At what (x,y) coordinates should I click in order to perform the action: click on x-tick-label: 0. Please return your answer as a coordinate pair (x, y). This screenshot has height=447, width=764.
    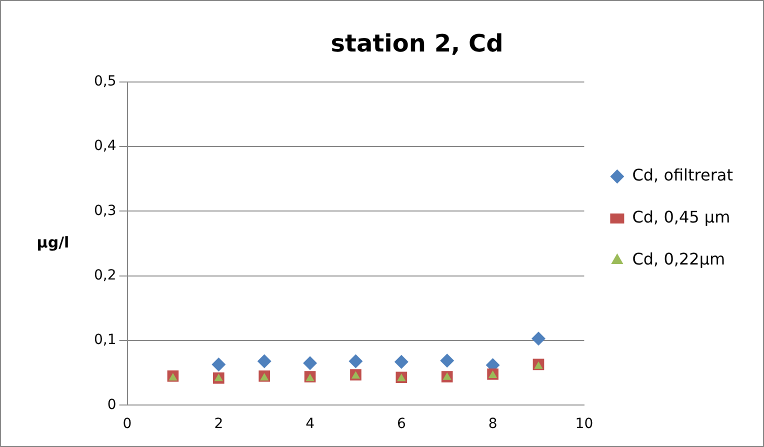
    Looking at the image, I should click on (127, 424).